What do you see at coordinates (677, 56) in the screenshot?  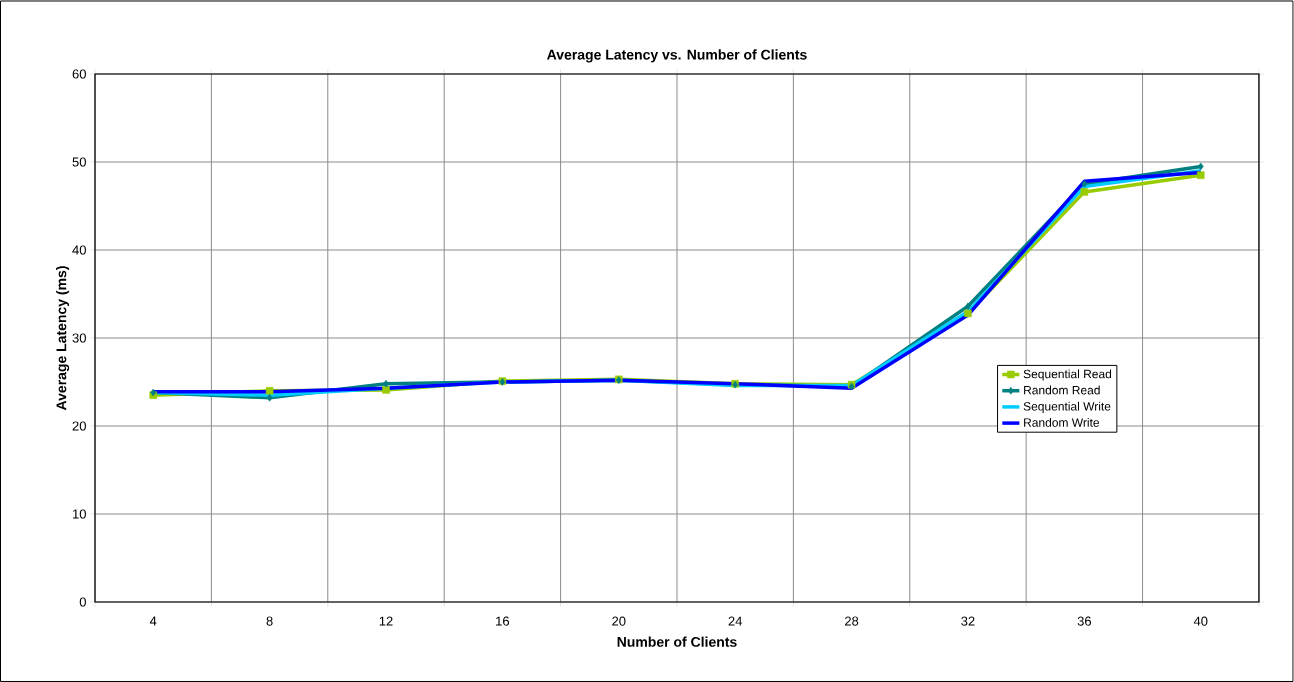 I see `chart-title: Average Latency vs. Number of Clients` at bounding box center [677, 56].